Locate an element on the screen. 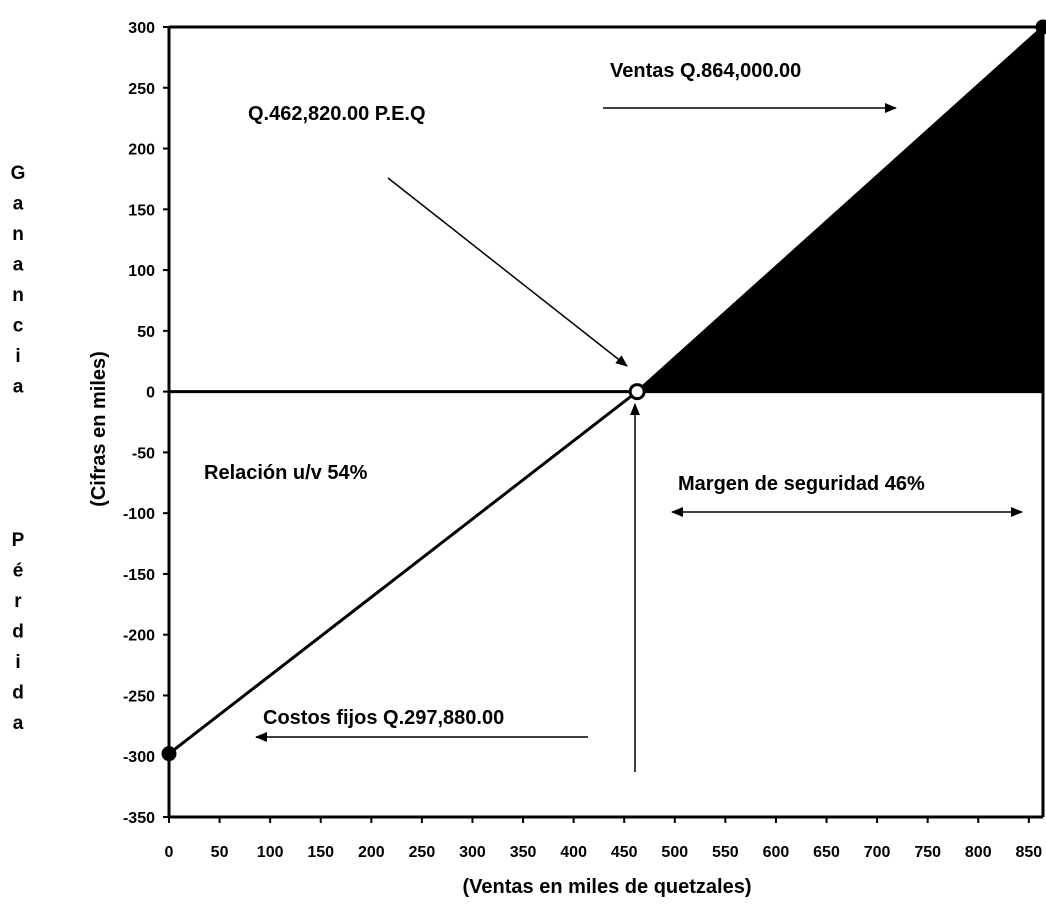 This screenshot has width=1046, height=910. y-tick-label: -50 is located at coordinates (143, 453).